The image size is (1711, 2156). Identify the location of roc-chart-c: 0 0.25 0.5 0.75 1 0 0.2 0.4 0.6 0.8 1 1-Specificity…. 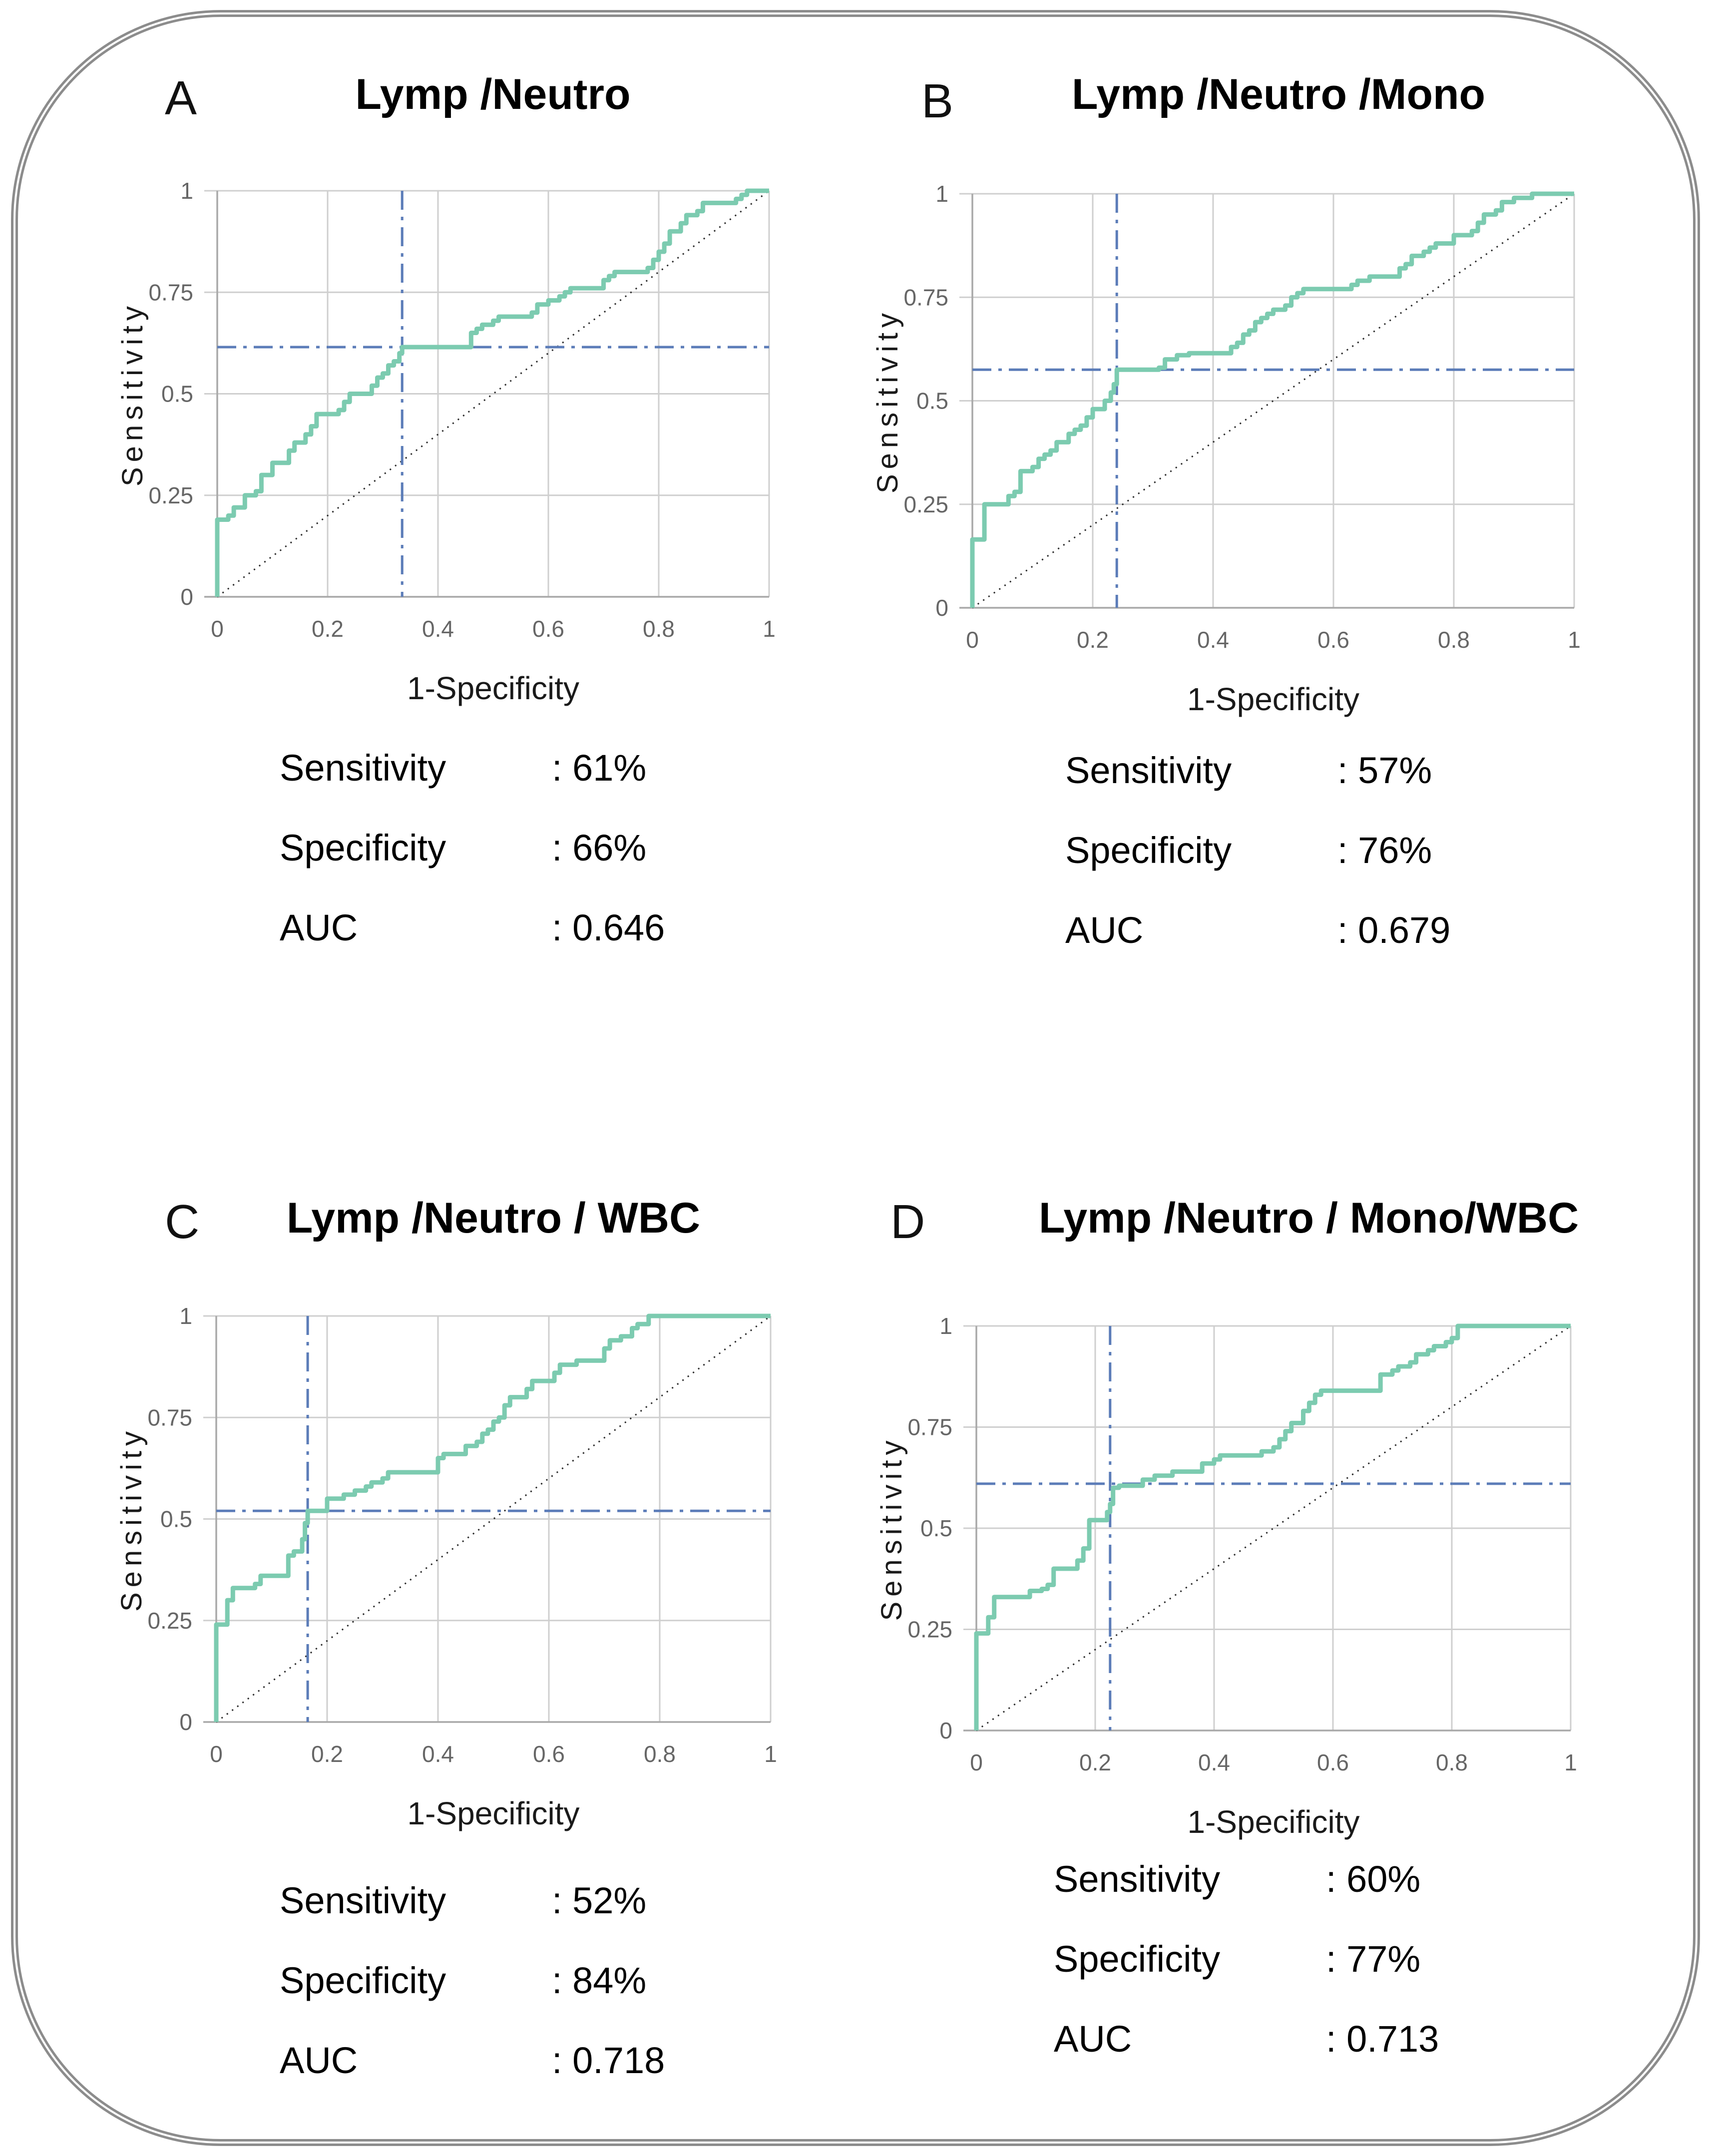
(446, 1567).